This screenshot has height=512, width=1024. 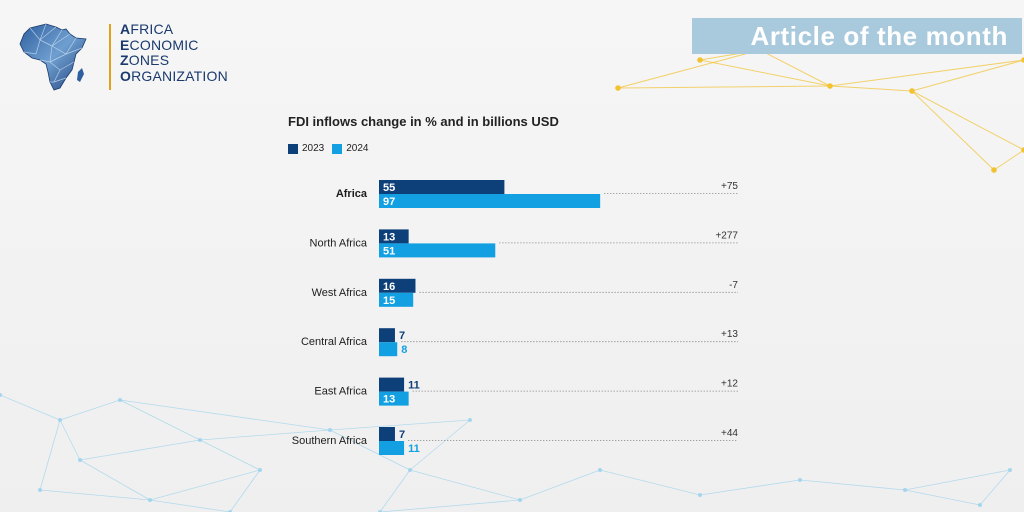 I want to click on change-label: -7, so click(x=733, y=285).